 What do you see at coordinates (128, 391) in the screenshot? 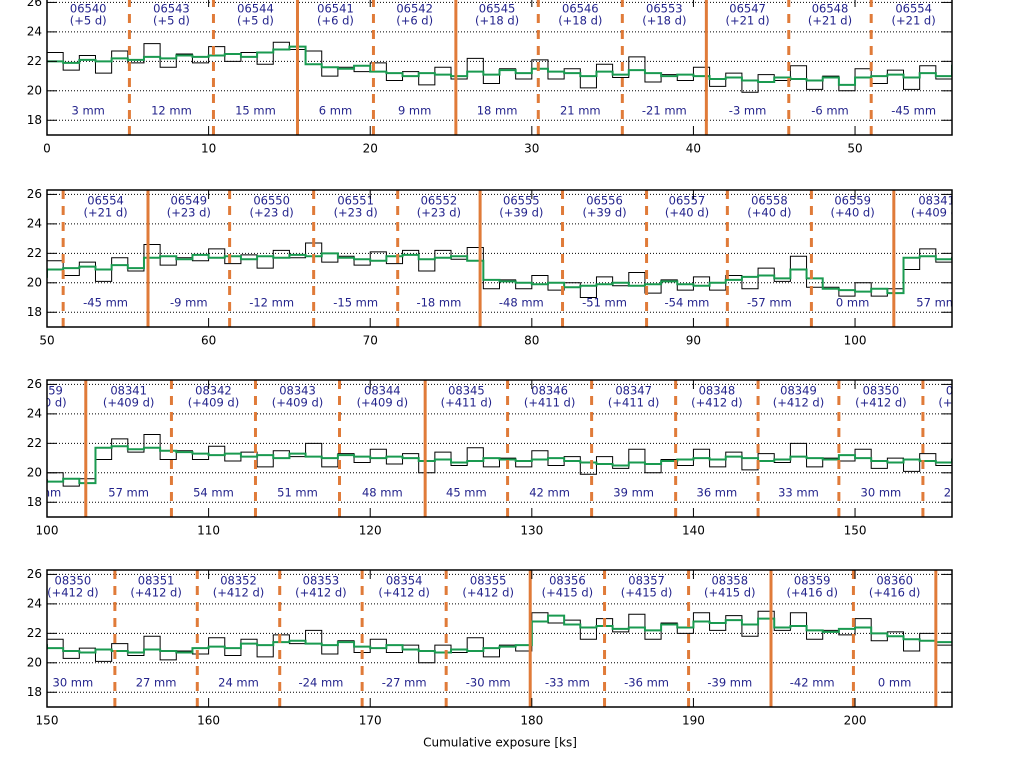
I see `observation-id: 08341` at bounding box center [128, 391].